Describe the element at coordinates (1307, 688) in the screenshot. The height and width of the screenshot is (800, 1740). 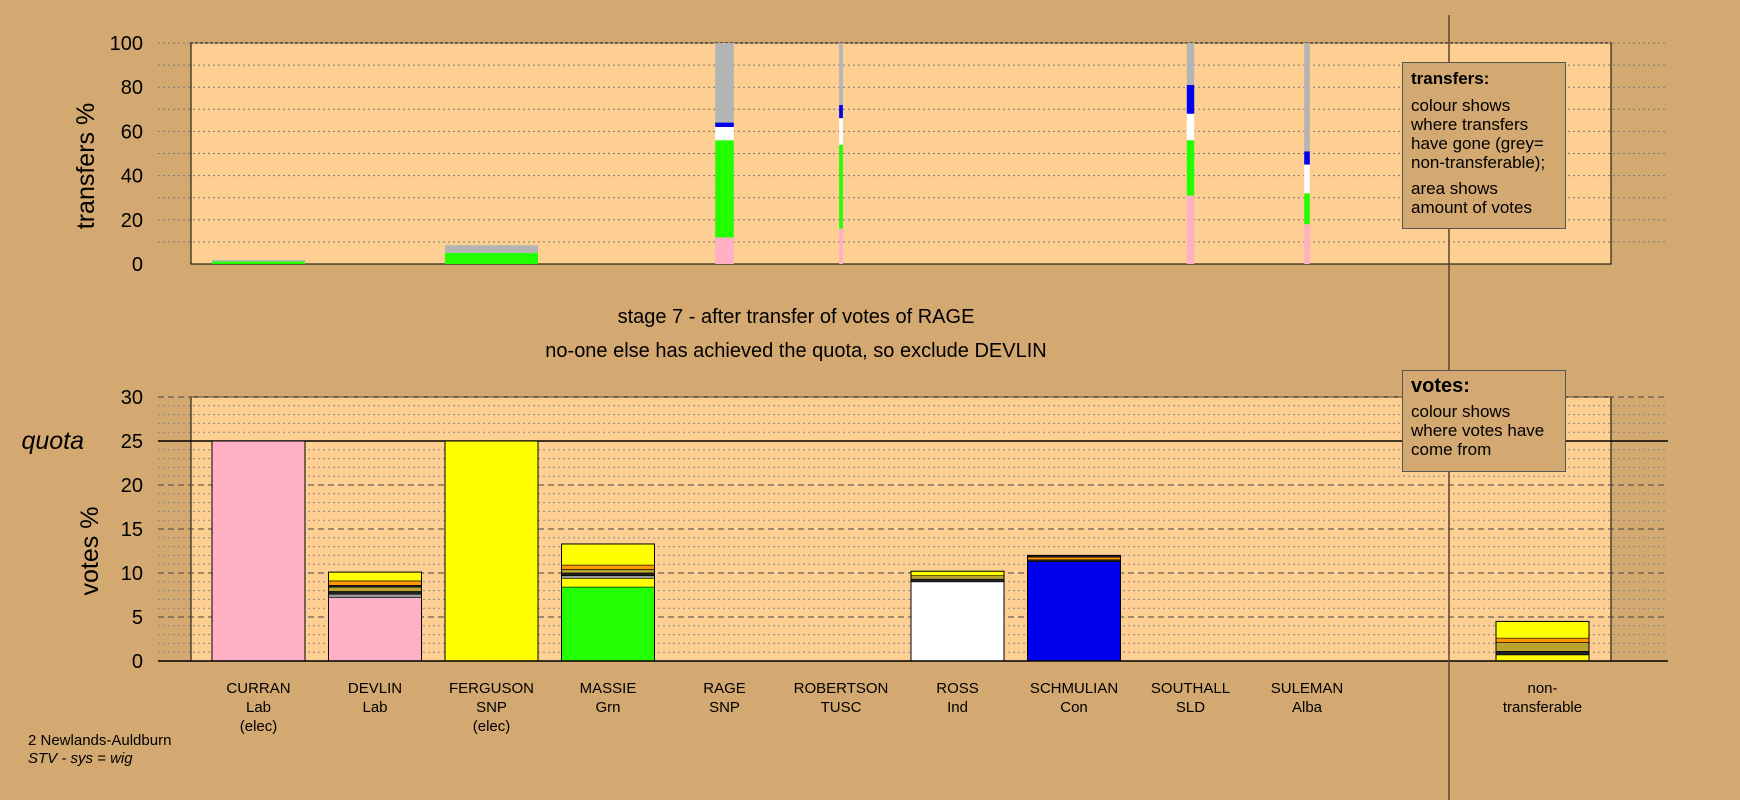
I see `candidate-label-suleman: SULEMAN` at that location.